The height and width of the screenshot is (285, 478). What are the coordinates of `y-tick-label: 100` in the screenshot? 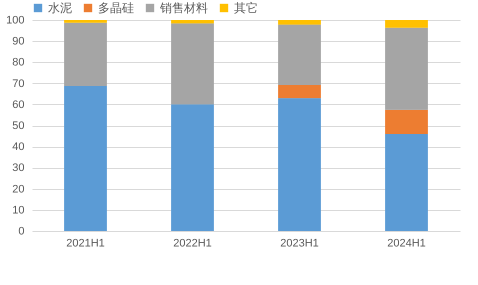 It's located at (15, 20).